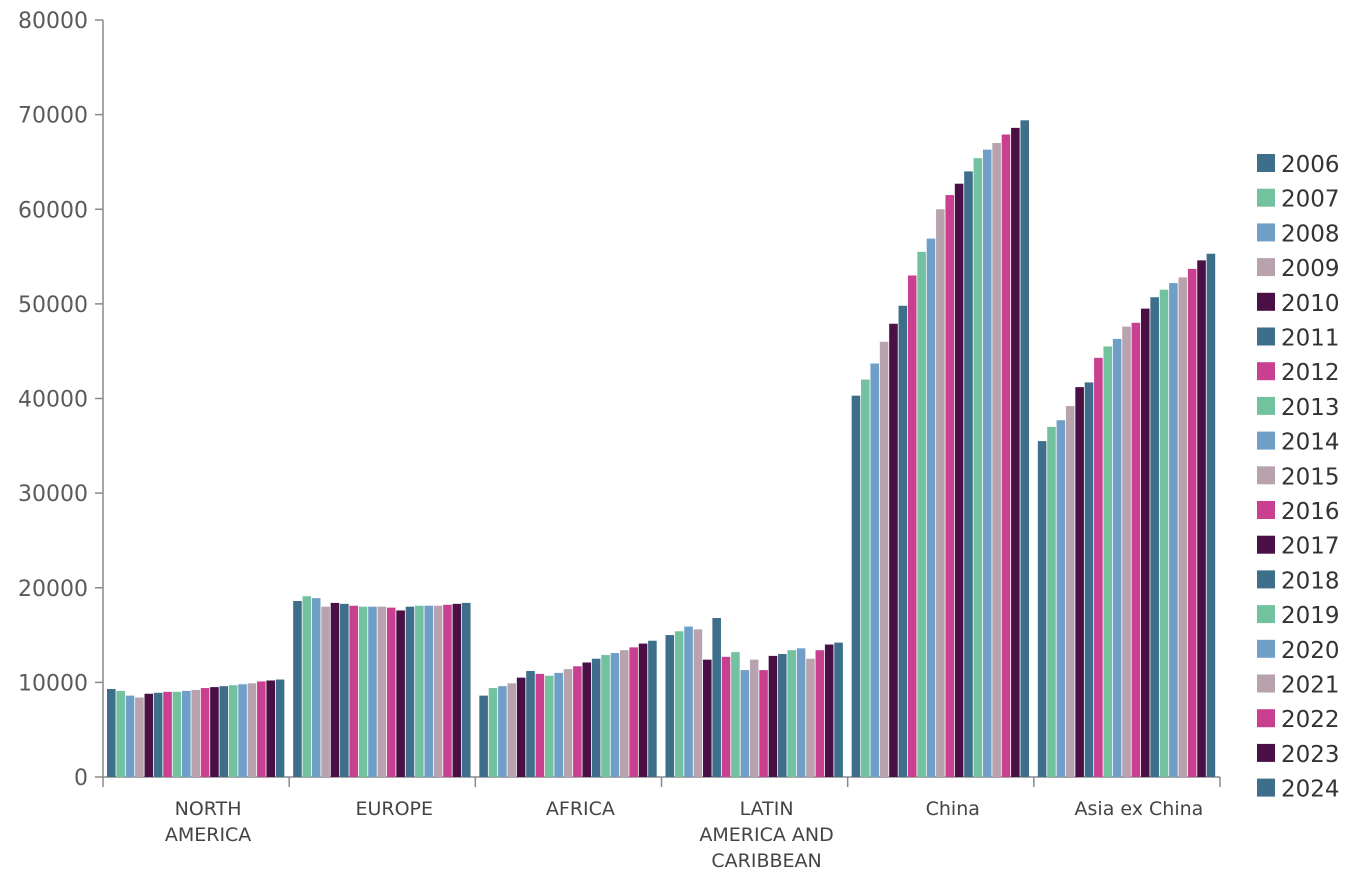 This screenshot has width=1354, height=887. What do you see at coordinates (53, 400) in the screenshot?
I see `y-tick-label: 40000` at bounding box center [53, 400].